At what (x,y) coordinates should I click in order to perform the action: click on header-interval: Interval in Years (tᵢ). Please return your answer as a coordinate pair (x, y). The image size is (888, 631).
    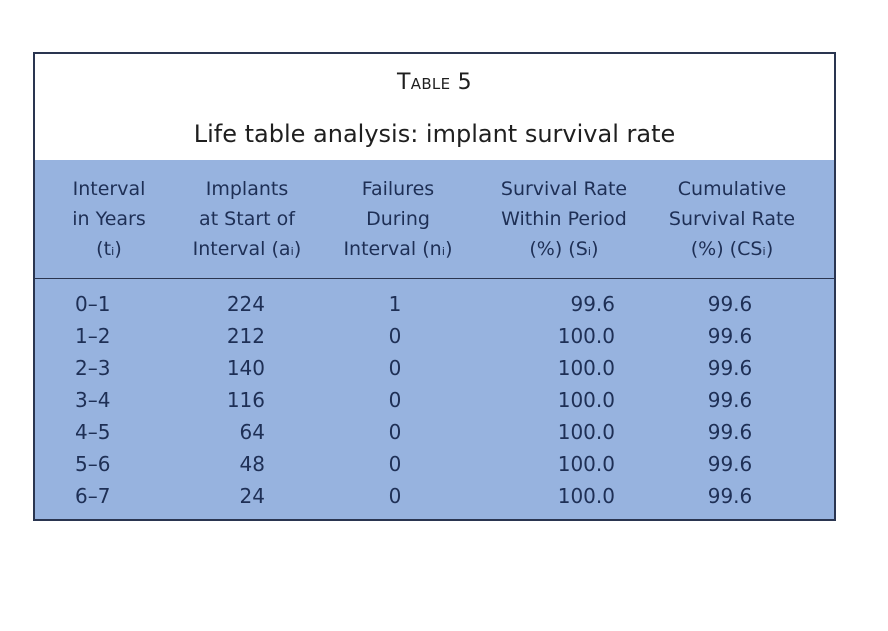
    Looking at the image, I should click on (109, 219).